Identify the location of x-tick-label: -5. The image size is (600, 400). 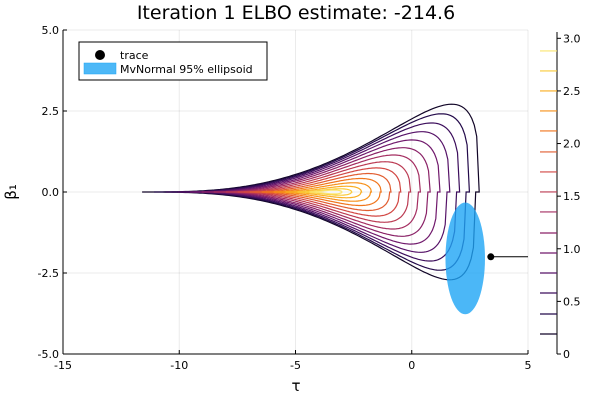
(295, 365).